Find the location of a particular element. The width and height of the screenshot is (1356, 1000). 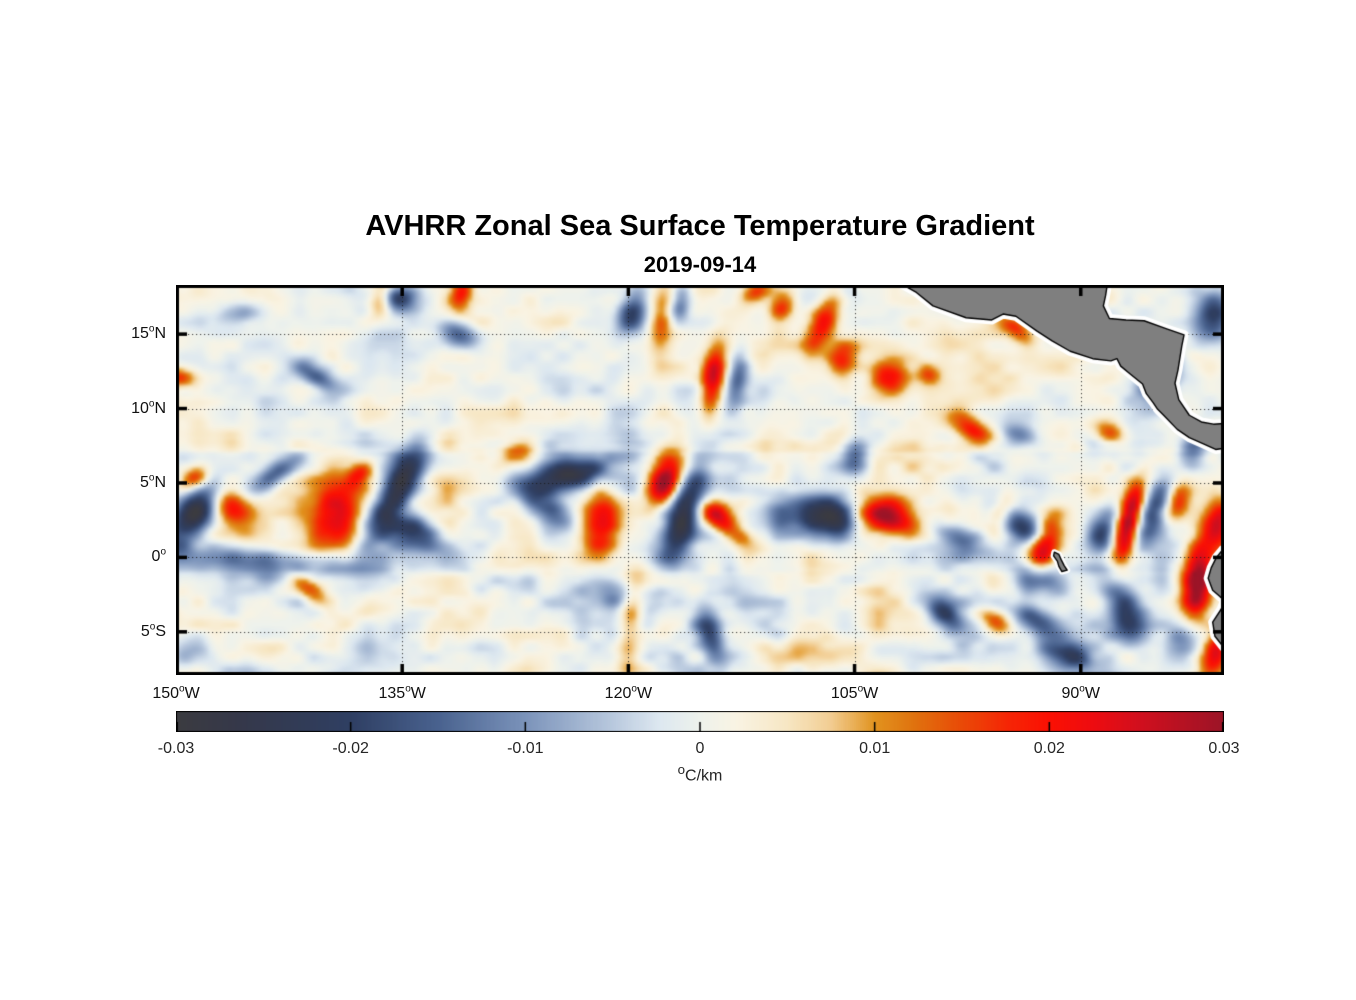

colorbar-tick-label: -0.02 is located at coordinates (350, 748).